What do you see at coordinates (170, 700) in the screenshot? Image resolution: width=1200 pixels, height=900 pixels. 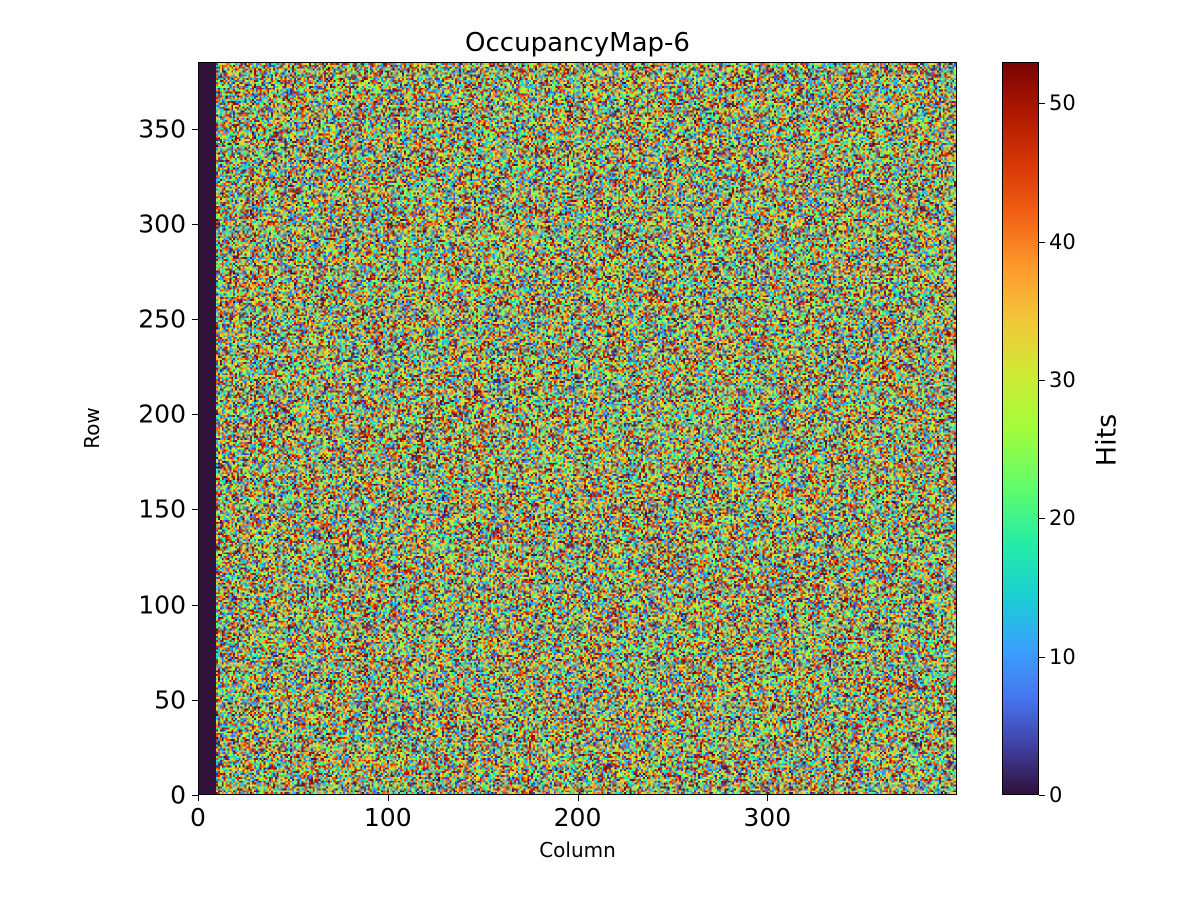 I see `y-tick-label: 50` at bounding box center [170, 700].